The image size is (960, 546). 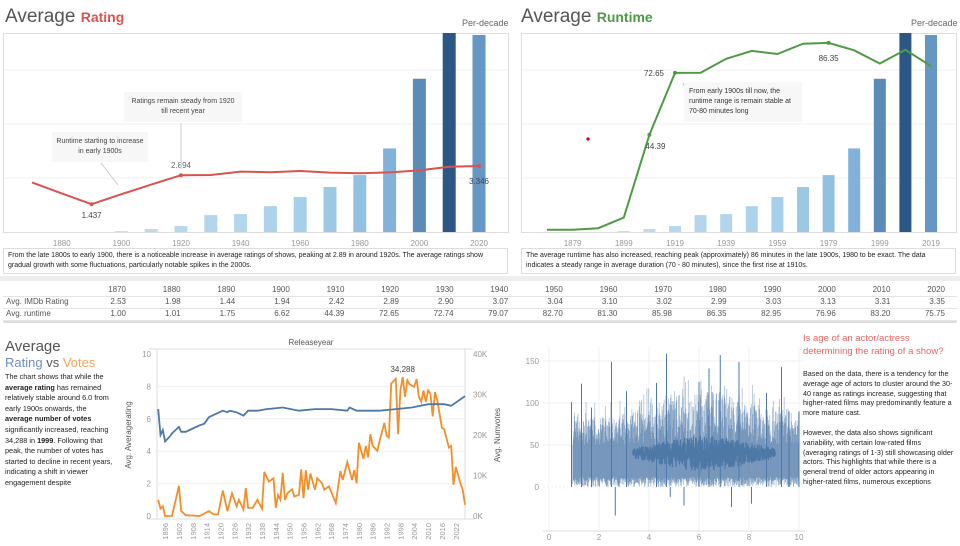 I want to click on subtitle-rating: Rating, so click(x=24, y=362).